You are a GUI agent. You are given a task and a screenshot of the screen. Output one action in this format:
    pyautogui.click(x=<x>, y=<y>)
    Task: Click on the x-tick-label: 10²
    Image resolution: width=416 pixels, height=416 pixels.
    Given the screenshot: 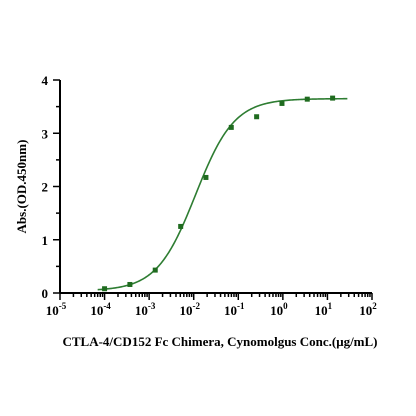 What is the action you would take?
    pyautogui.click(x=368, y=309)
    